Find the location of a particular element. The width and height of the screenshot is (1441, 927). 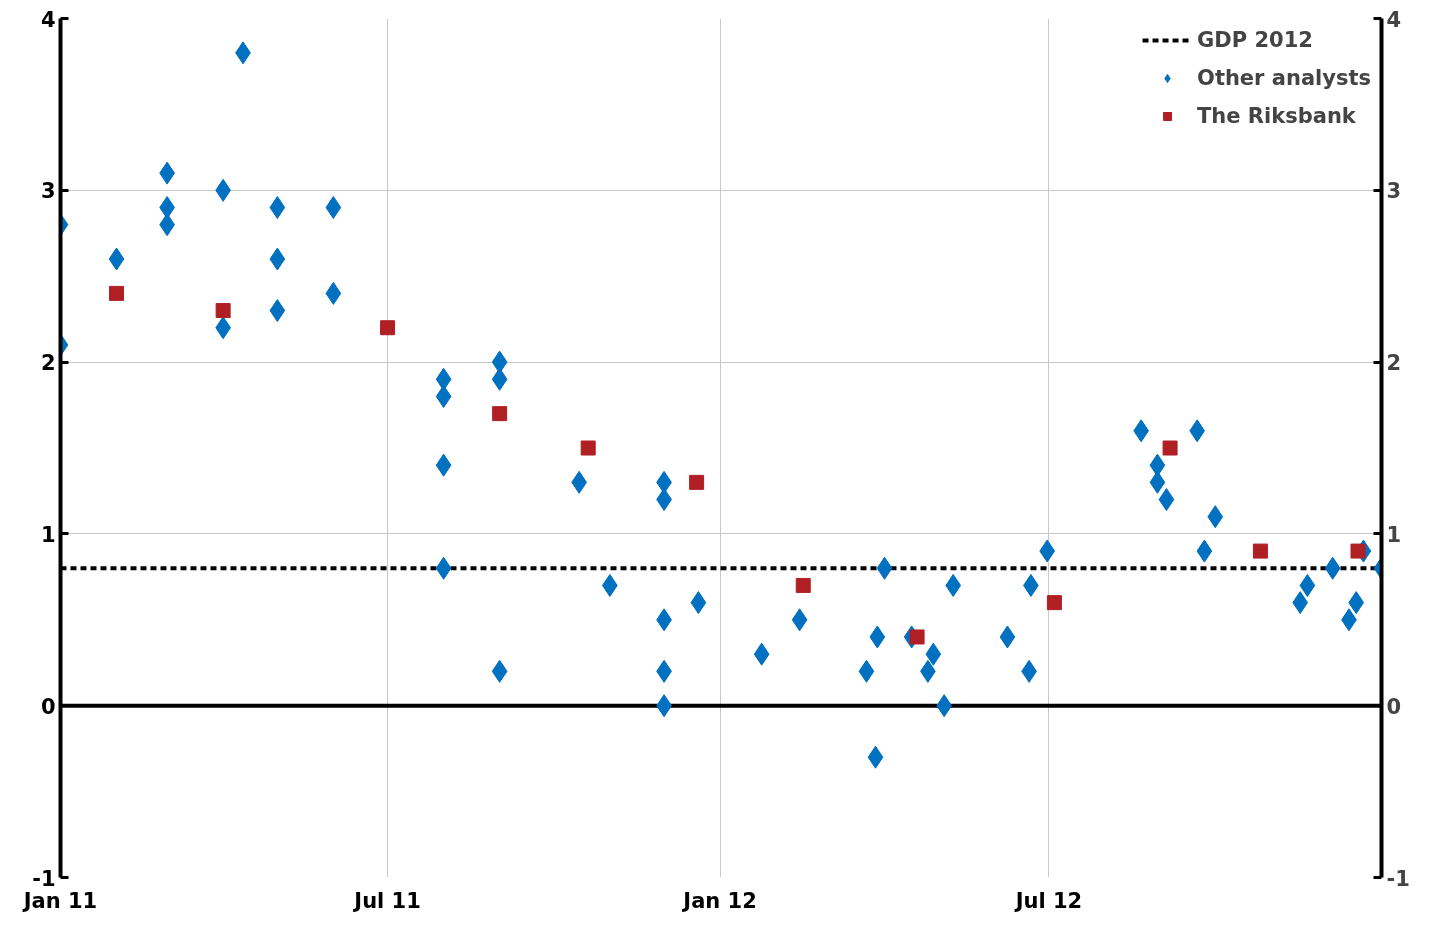

x-tick-label: Jul 12 is located at coordinates (1048, 900).